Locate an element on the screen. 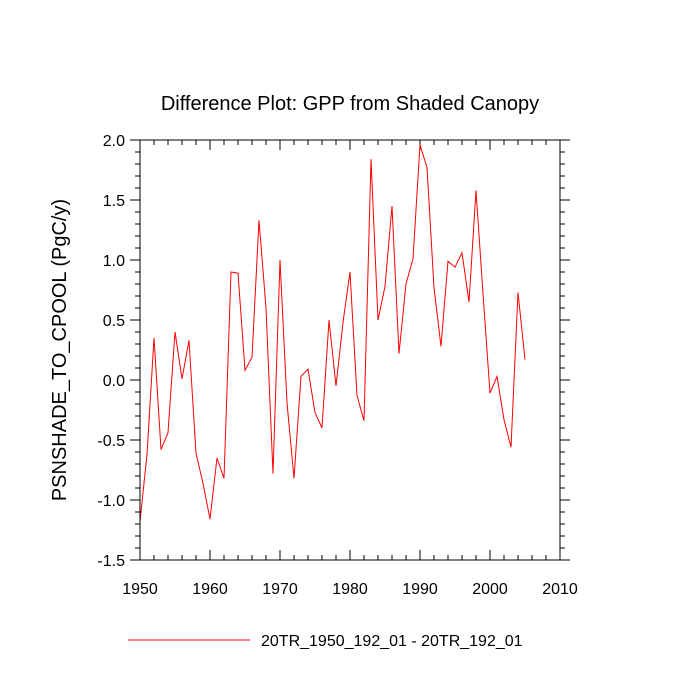  x-tick-label: 2010 is located at coordinates (560, 589).